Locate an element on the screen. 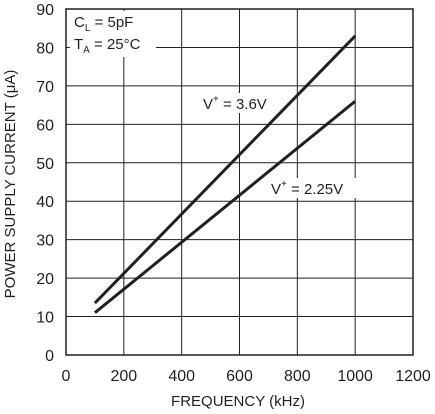 The width and height of the screenshot is (435, 414). y-tick-label: 70 is located at coordinates (45, 87).